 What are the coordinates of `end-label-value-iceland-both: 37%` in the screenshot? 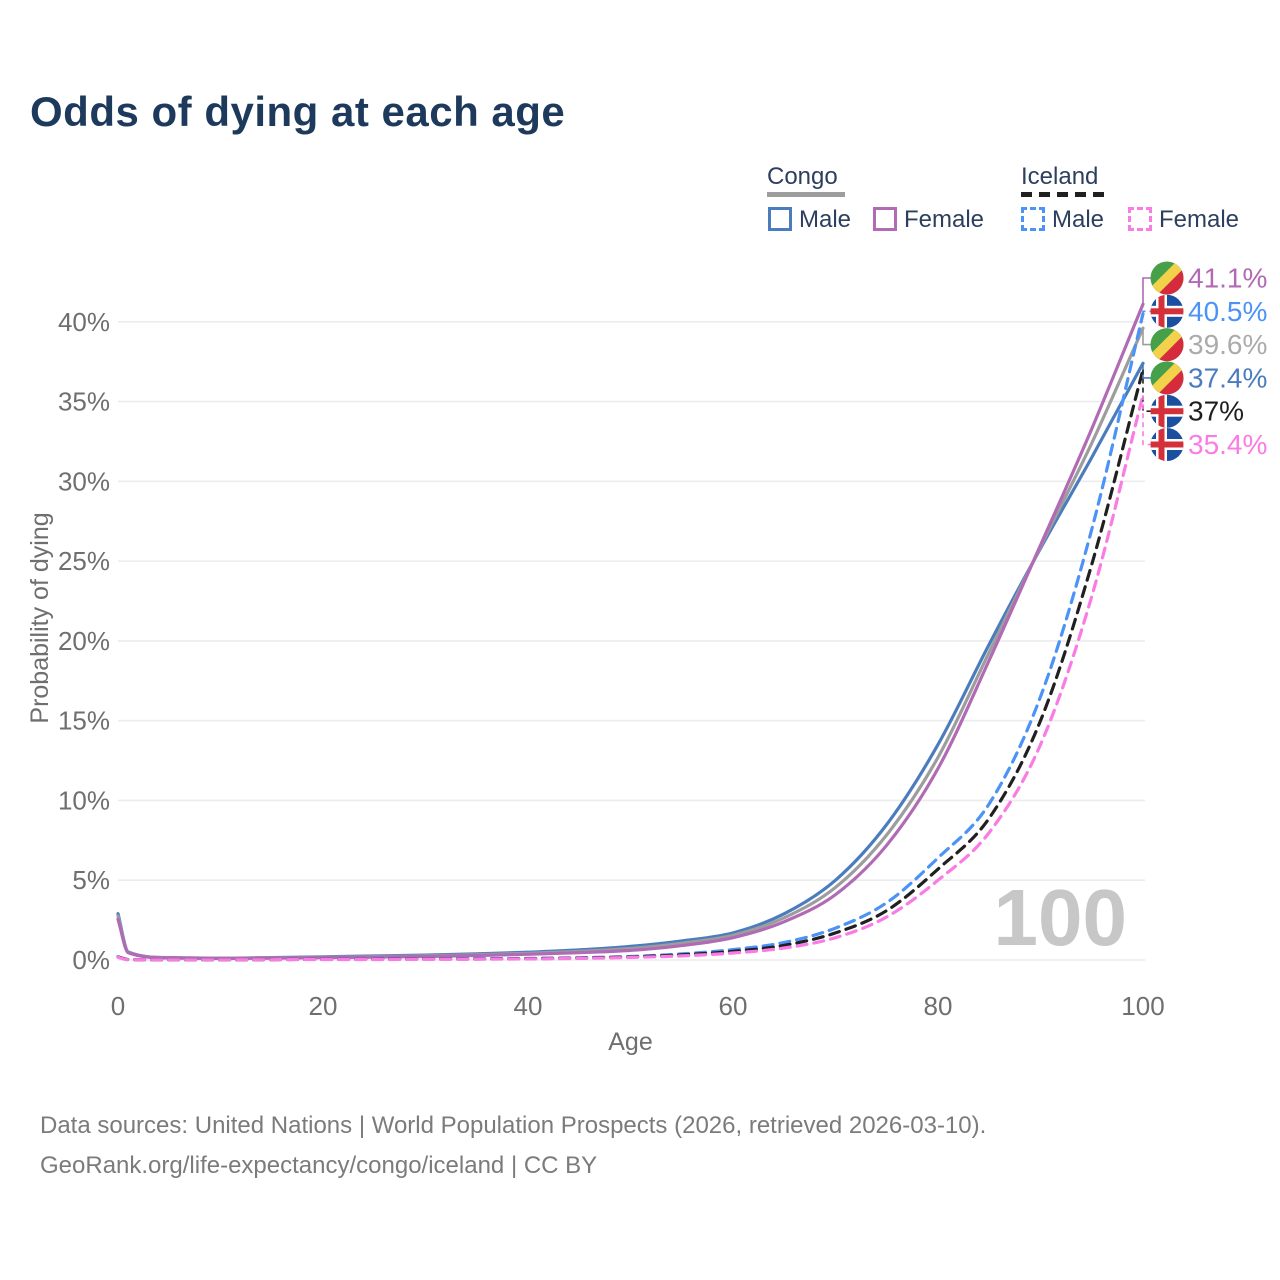 It's located at (1216, 411).